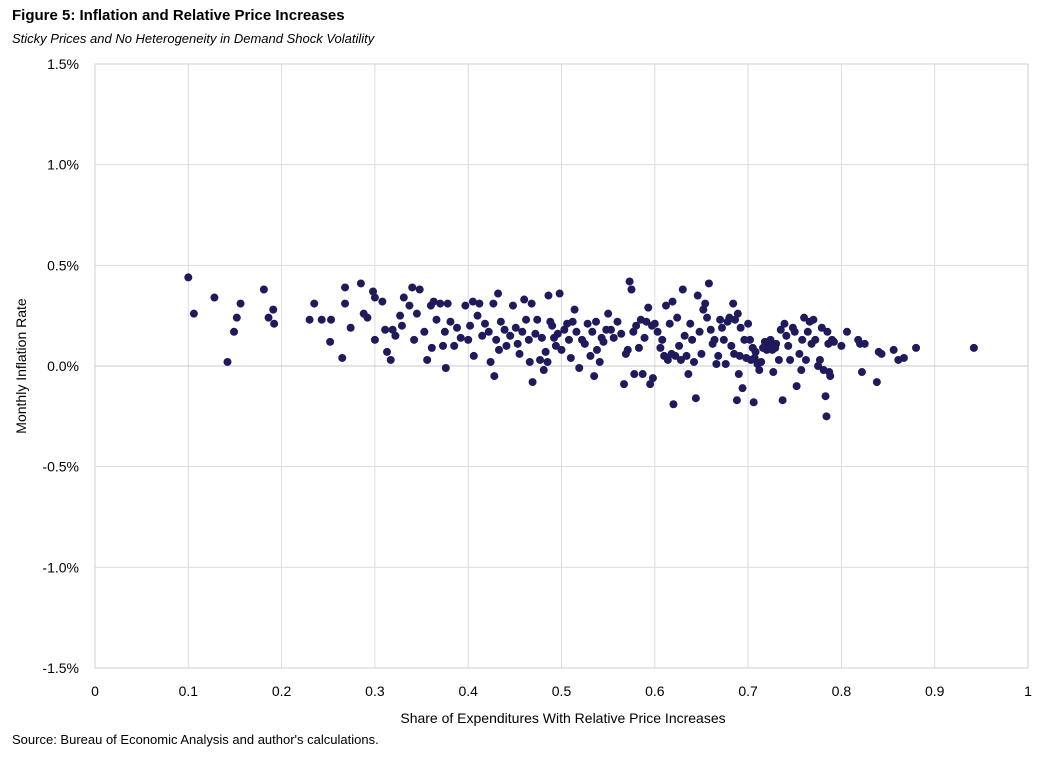 The width and height of the screenshot is (1044, 758). I want to click on x-tick-label: 0.9, so click(935, 691).